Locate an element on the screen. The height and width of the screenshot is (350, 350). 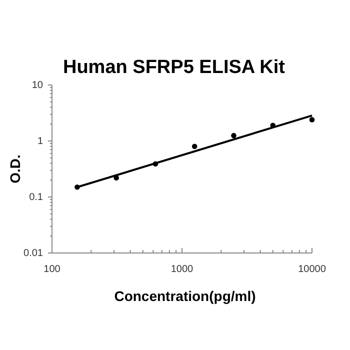
y-tick-label: 10 is located at coordinates (38, 86).